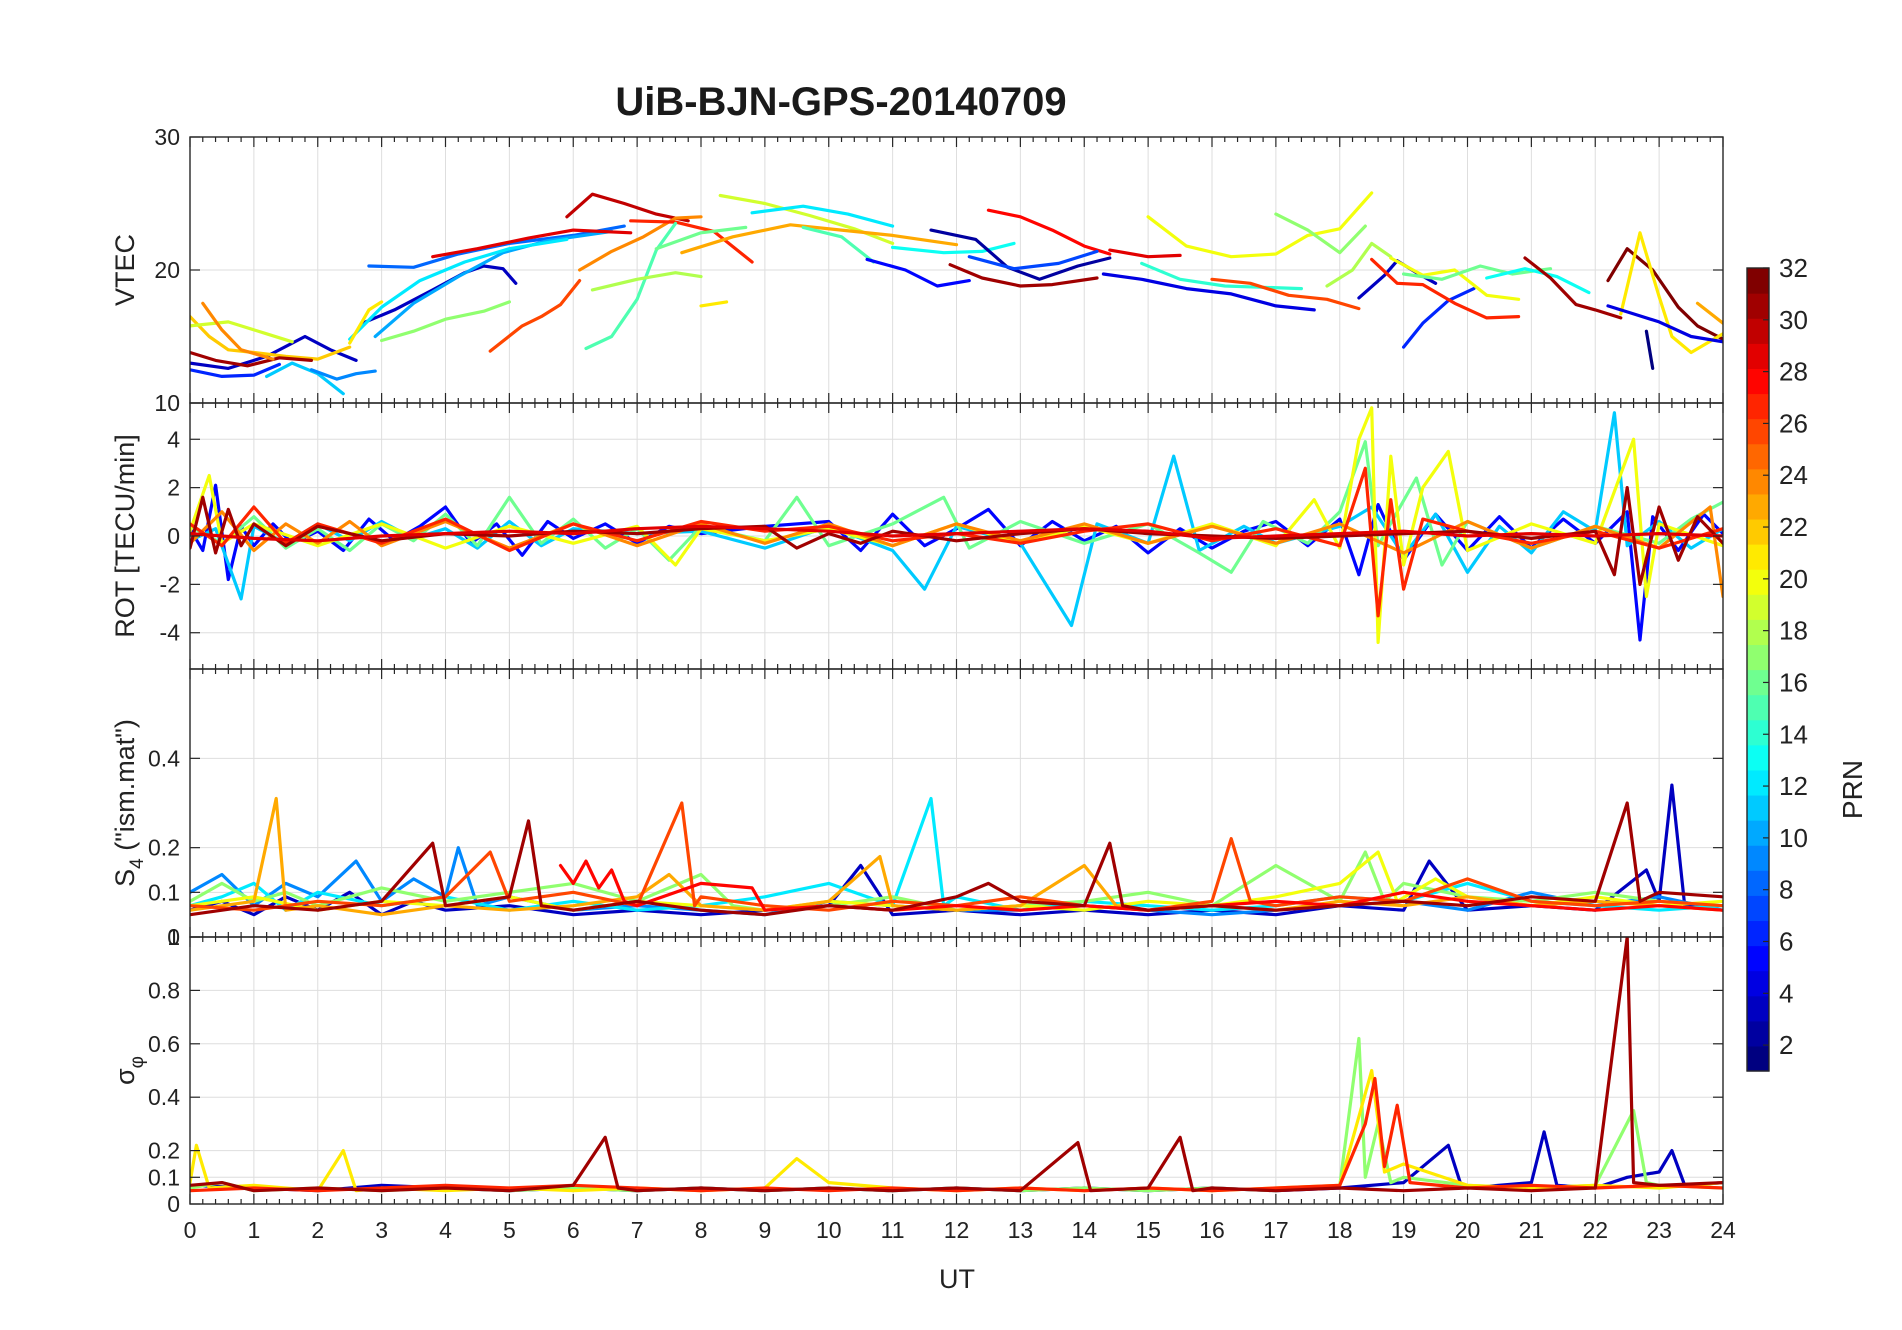 The image size is (1902, 1330). What do you see at coordinates (170, 584) in the screenshot?
I see `y-tick-label: -2` at bounding box center [170, 584].